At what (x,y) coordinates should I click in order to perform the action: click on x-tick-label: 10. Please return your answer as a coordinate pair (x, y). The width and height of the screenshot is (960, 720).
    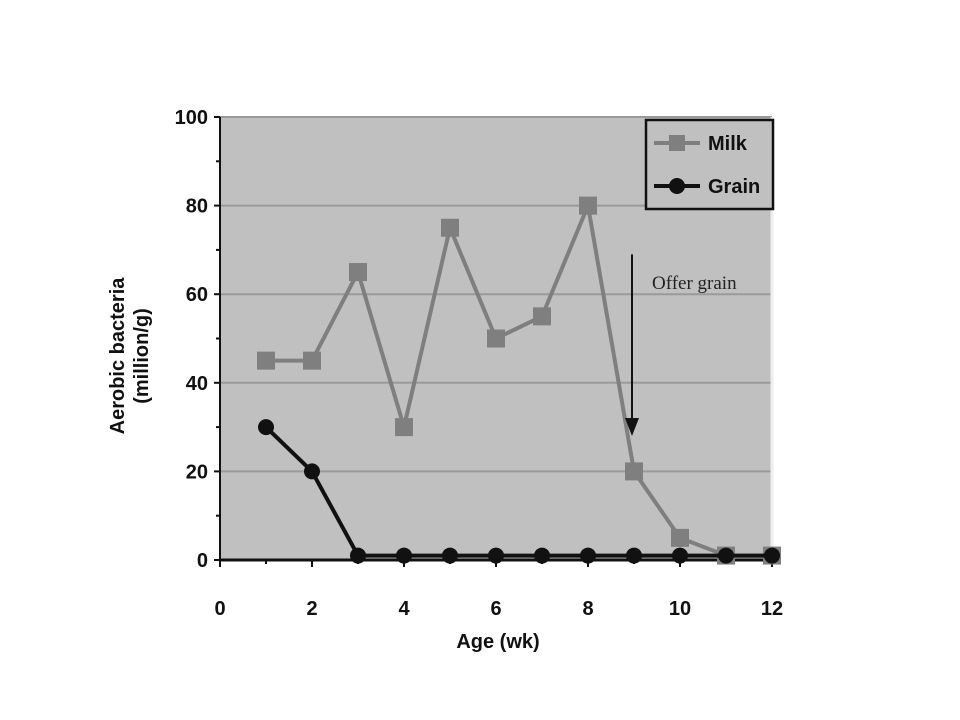
    Looking at the image, I should click on (680, 609).